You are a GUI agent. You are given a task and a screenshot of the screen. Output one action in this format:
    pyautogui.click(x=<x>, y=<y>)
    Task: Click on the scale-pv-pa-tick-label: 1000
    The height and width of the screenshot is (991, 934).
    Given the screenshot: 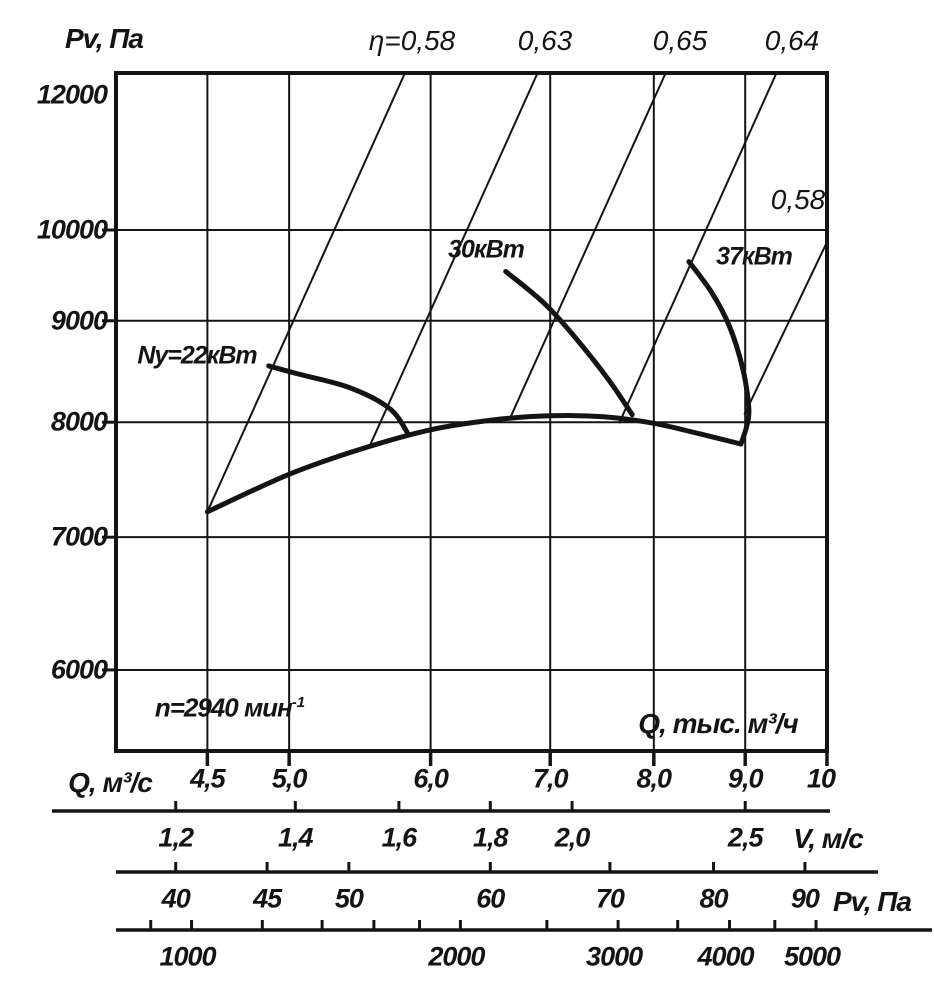 What is the action you would take?
    pyautogui.click(x=187, y=956)
    